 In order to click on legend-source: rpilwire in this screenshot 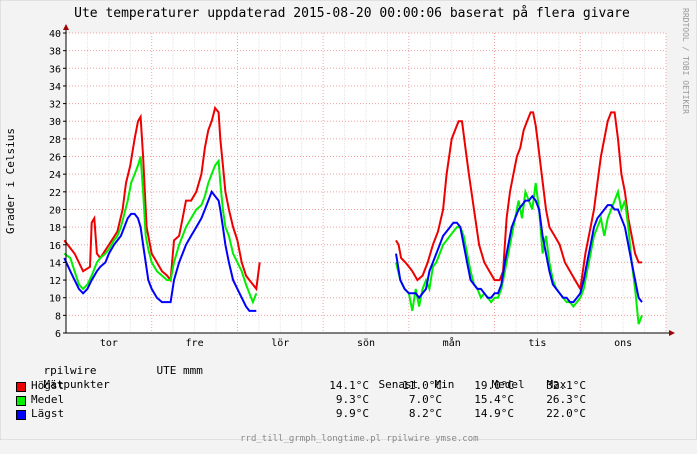, I will do `click(70, 370)`.